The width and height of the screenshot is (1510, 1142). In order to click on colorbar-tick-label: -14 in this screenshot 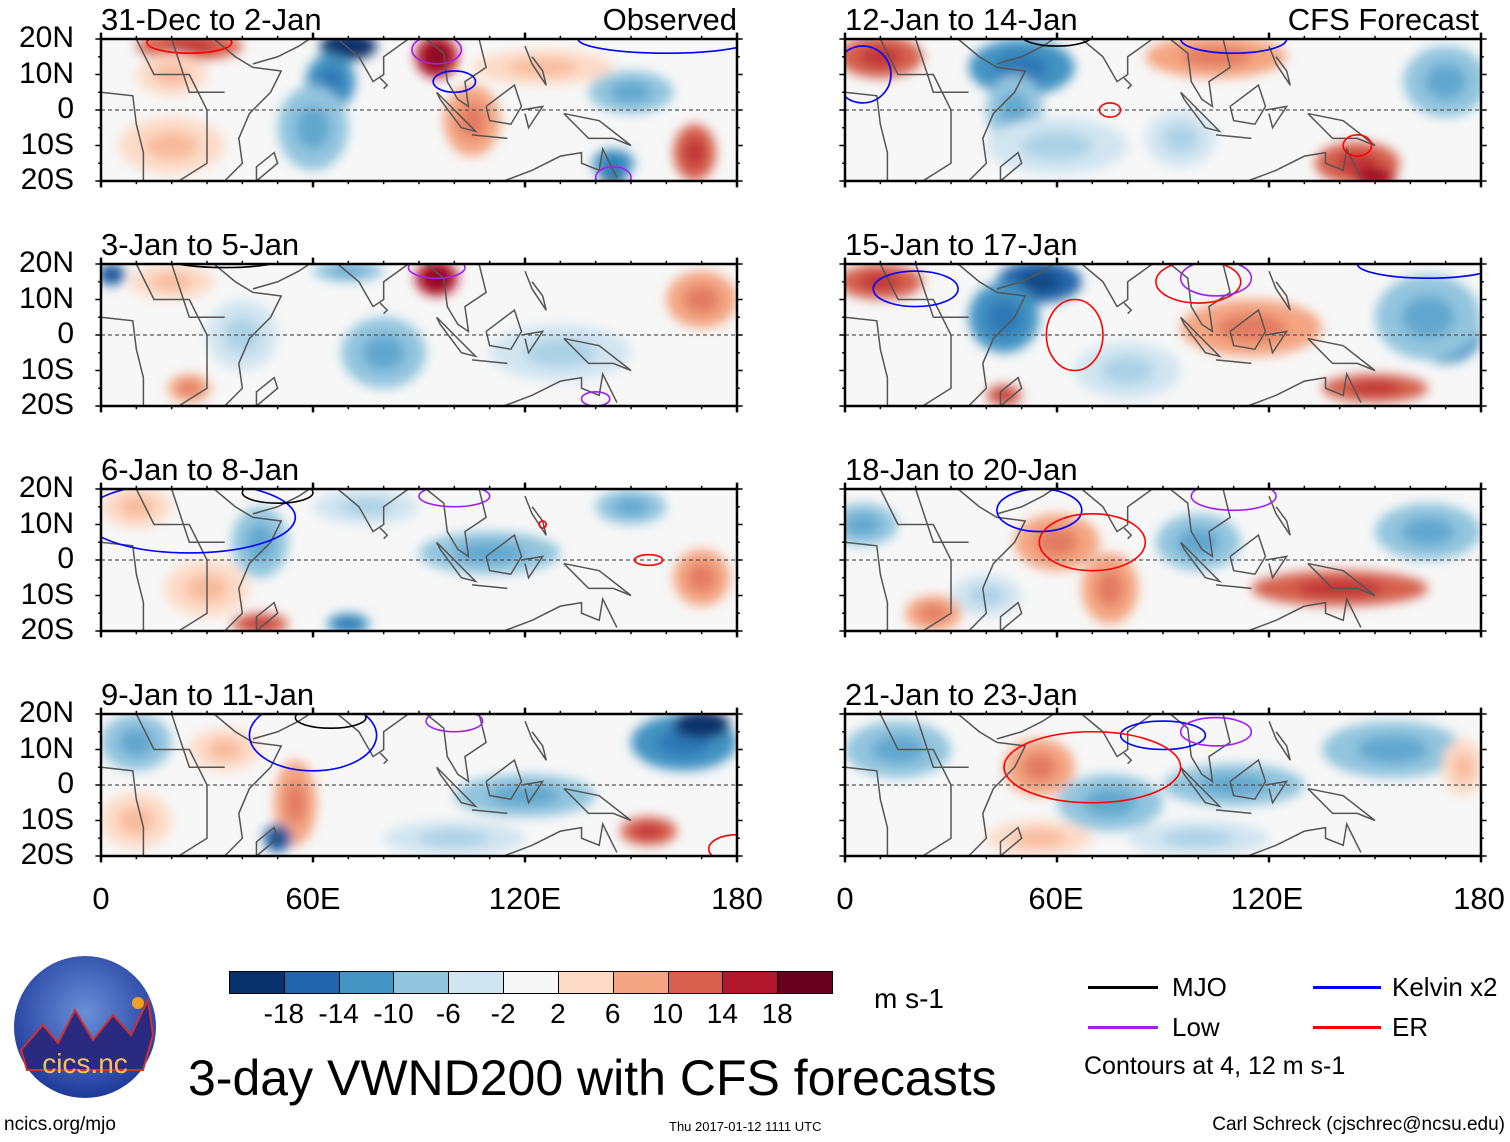, I will do `click(338, 1013)`.